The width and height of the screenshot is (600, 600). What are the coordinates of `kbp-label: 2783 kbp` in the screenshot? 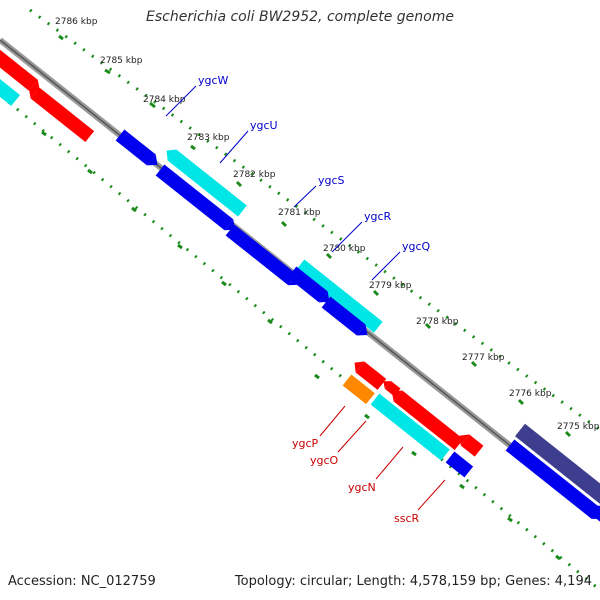 It's located at (208, 138).